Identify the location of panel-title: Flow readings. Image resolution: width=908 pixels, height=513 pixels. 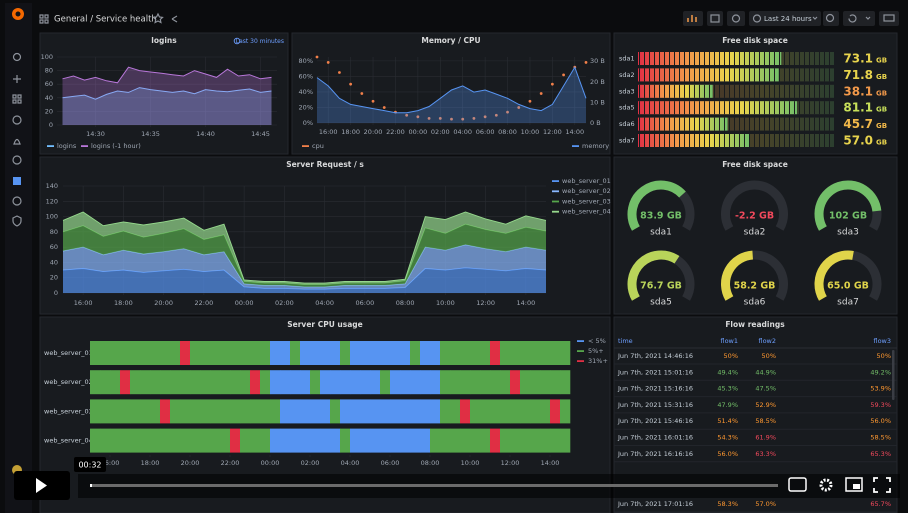
(755, 324).